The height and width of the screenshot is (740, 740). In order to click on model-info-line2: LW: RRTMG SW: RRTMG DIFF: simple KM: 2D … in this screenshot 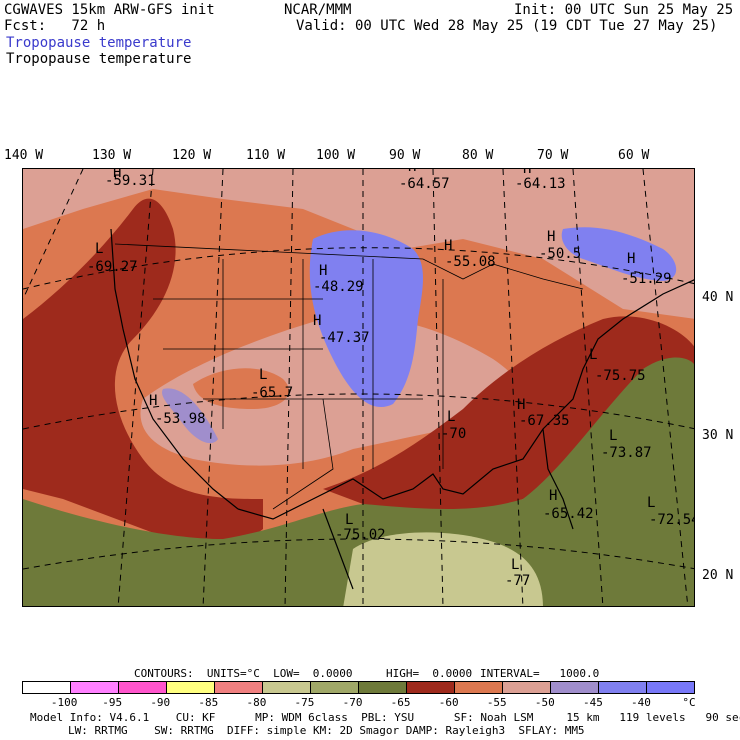, I will do `click(326, 730)`.